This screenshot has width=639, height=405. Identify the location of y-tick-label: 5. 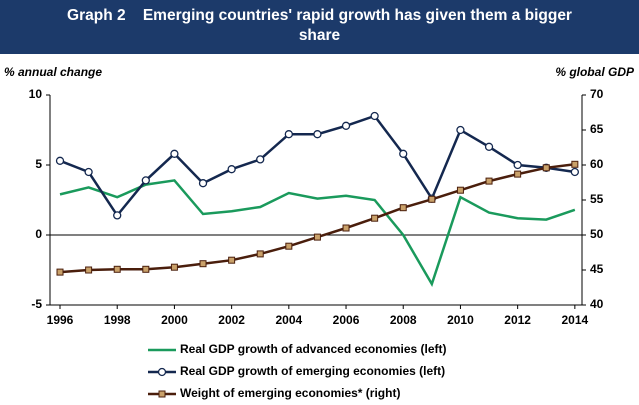
(38, 164).